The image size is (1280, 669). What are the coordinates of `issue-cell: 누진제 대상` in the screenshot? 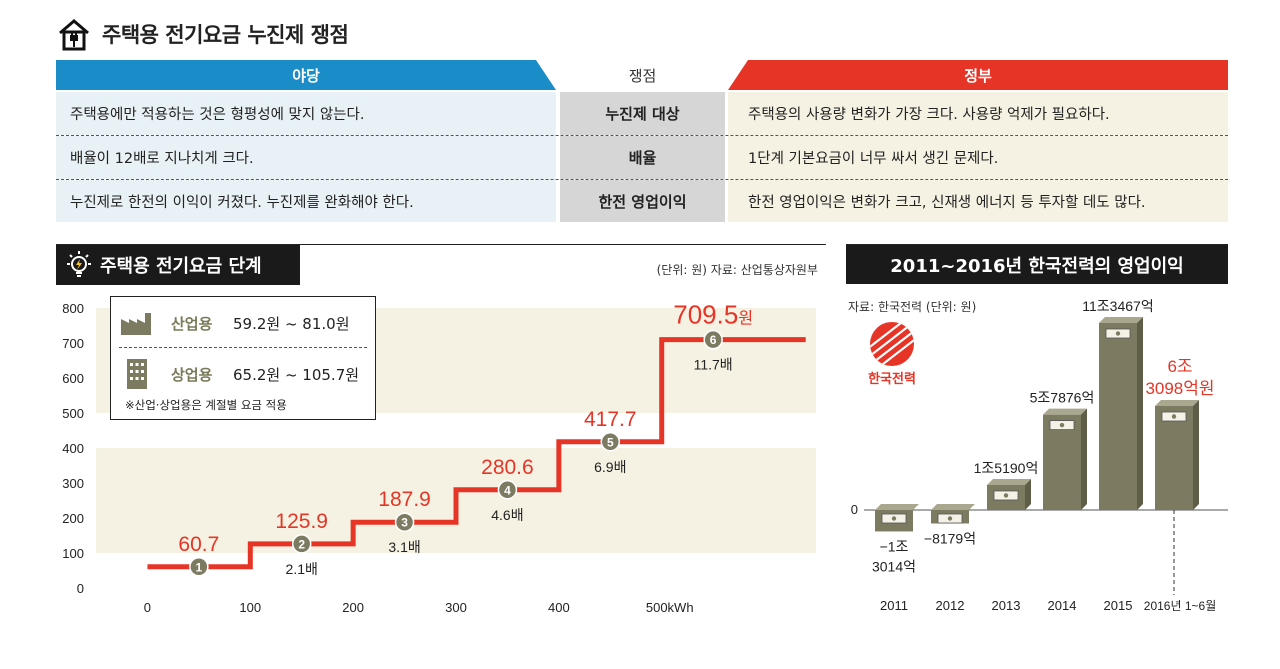 It's located at (642, 113).